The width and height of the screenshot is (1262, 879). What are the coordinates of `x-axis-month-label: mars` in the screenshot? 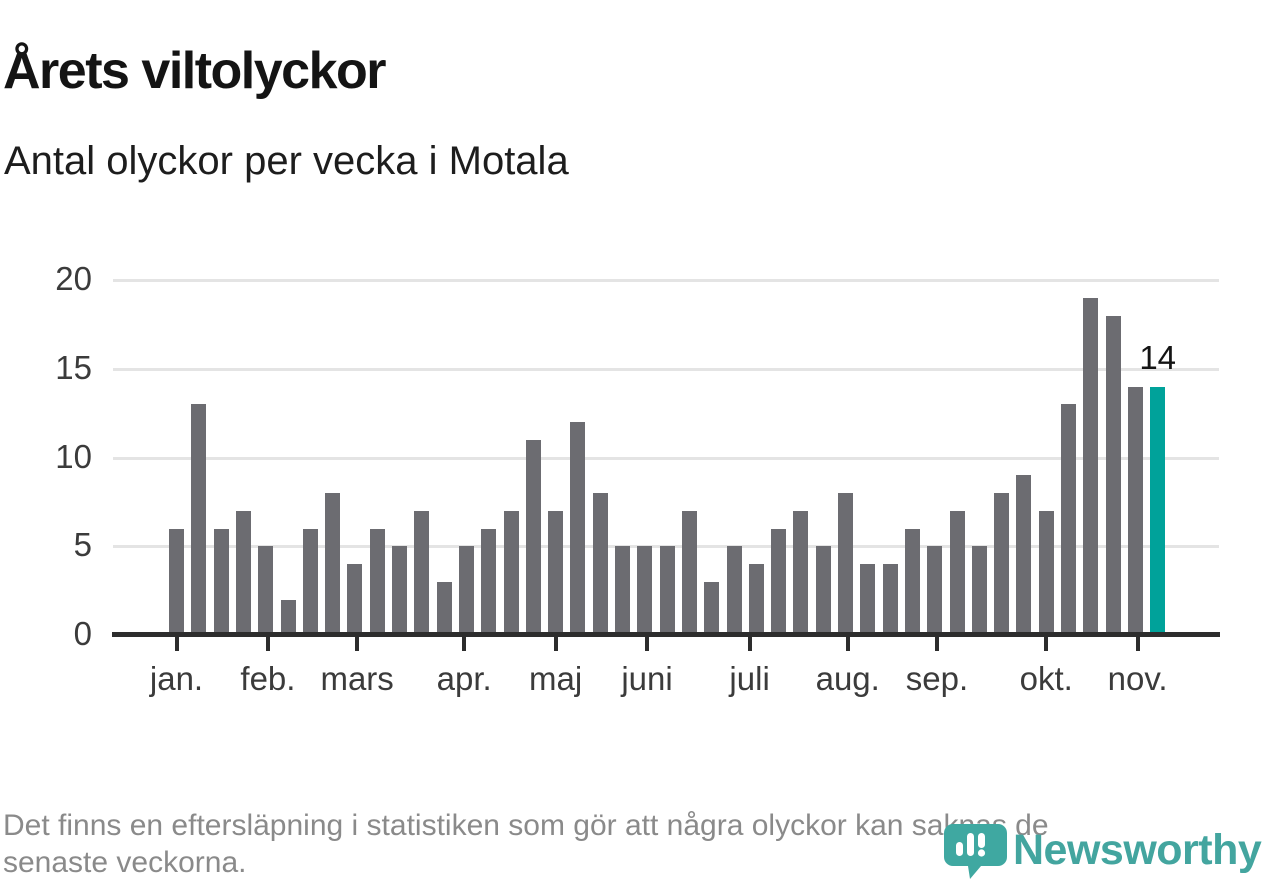 It's located at (357, 678).